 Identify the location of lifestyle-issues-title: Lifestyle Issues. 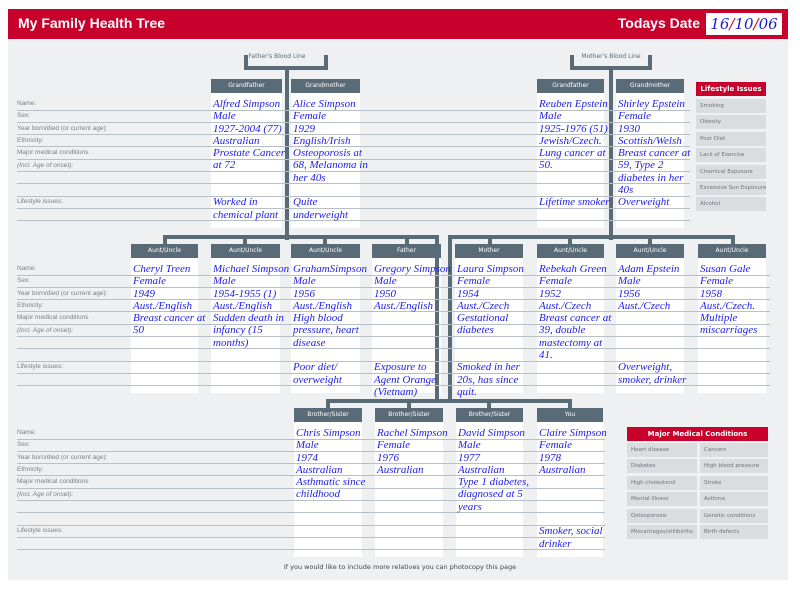
(731, 89).